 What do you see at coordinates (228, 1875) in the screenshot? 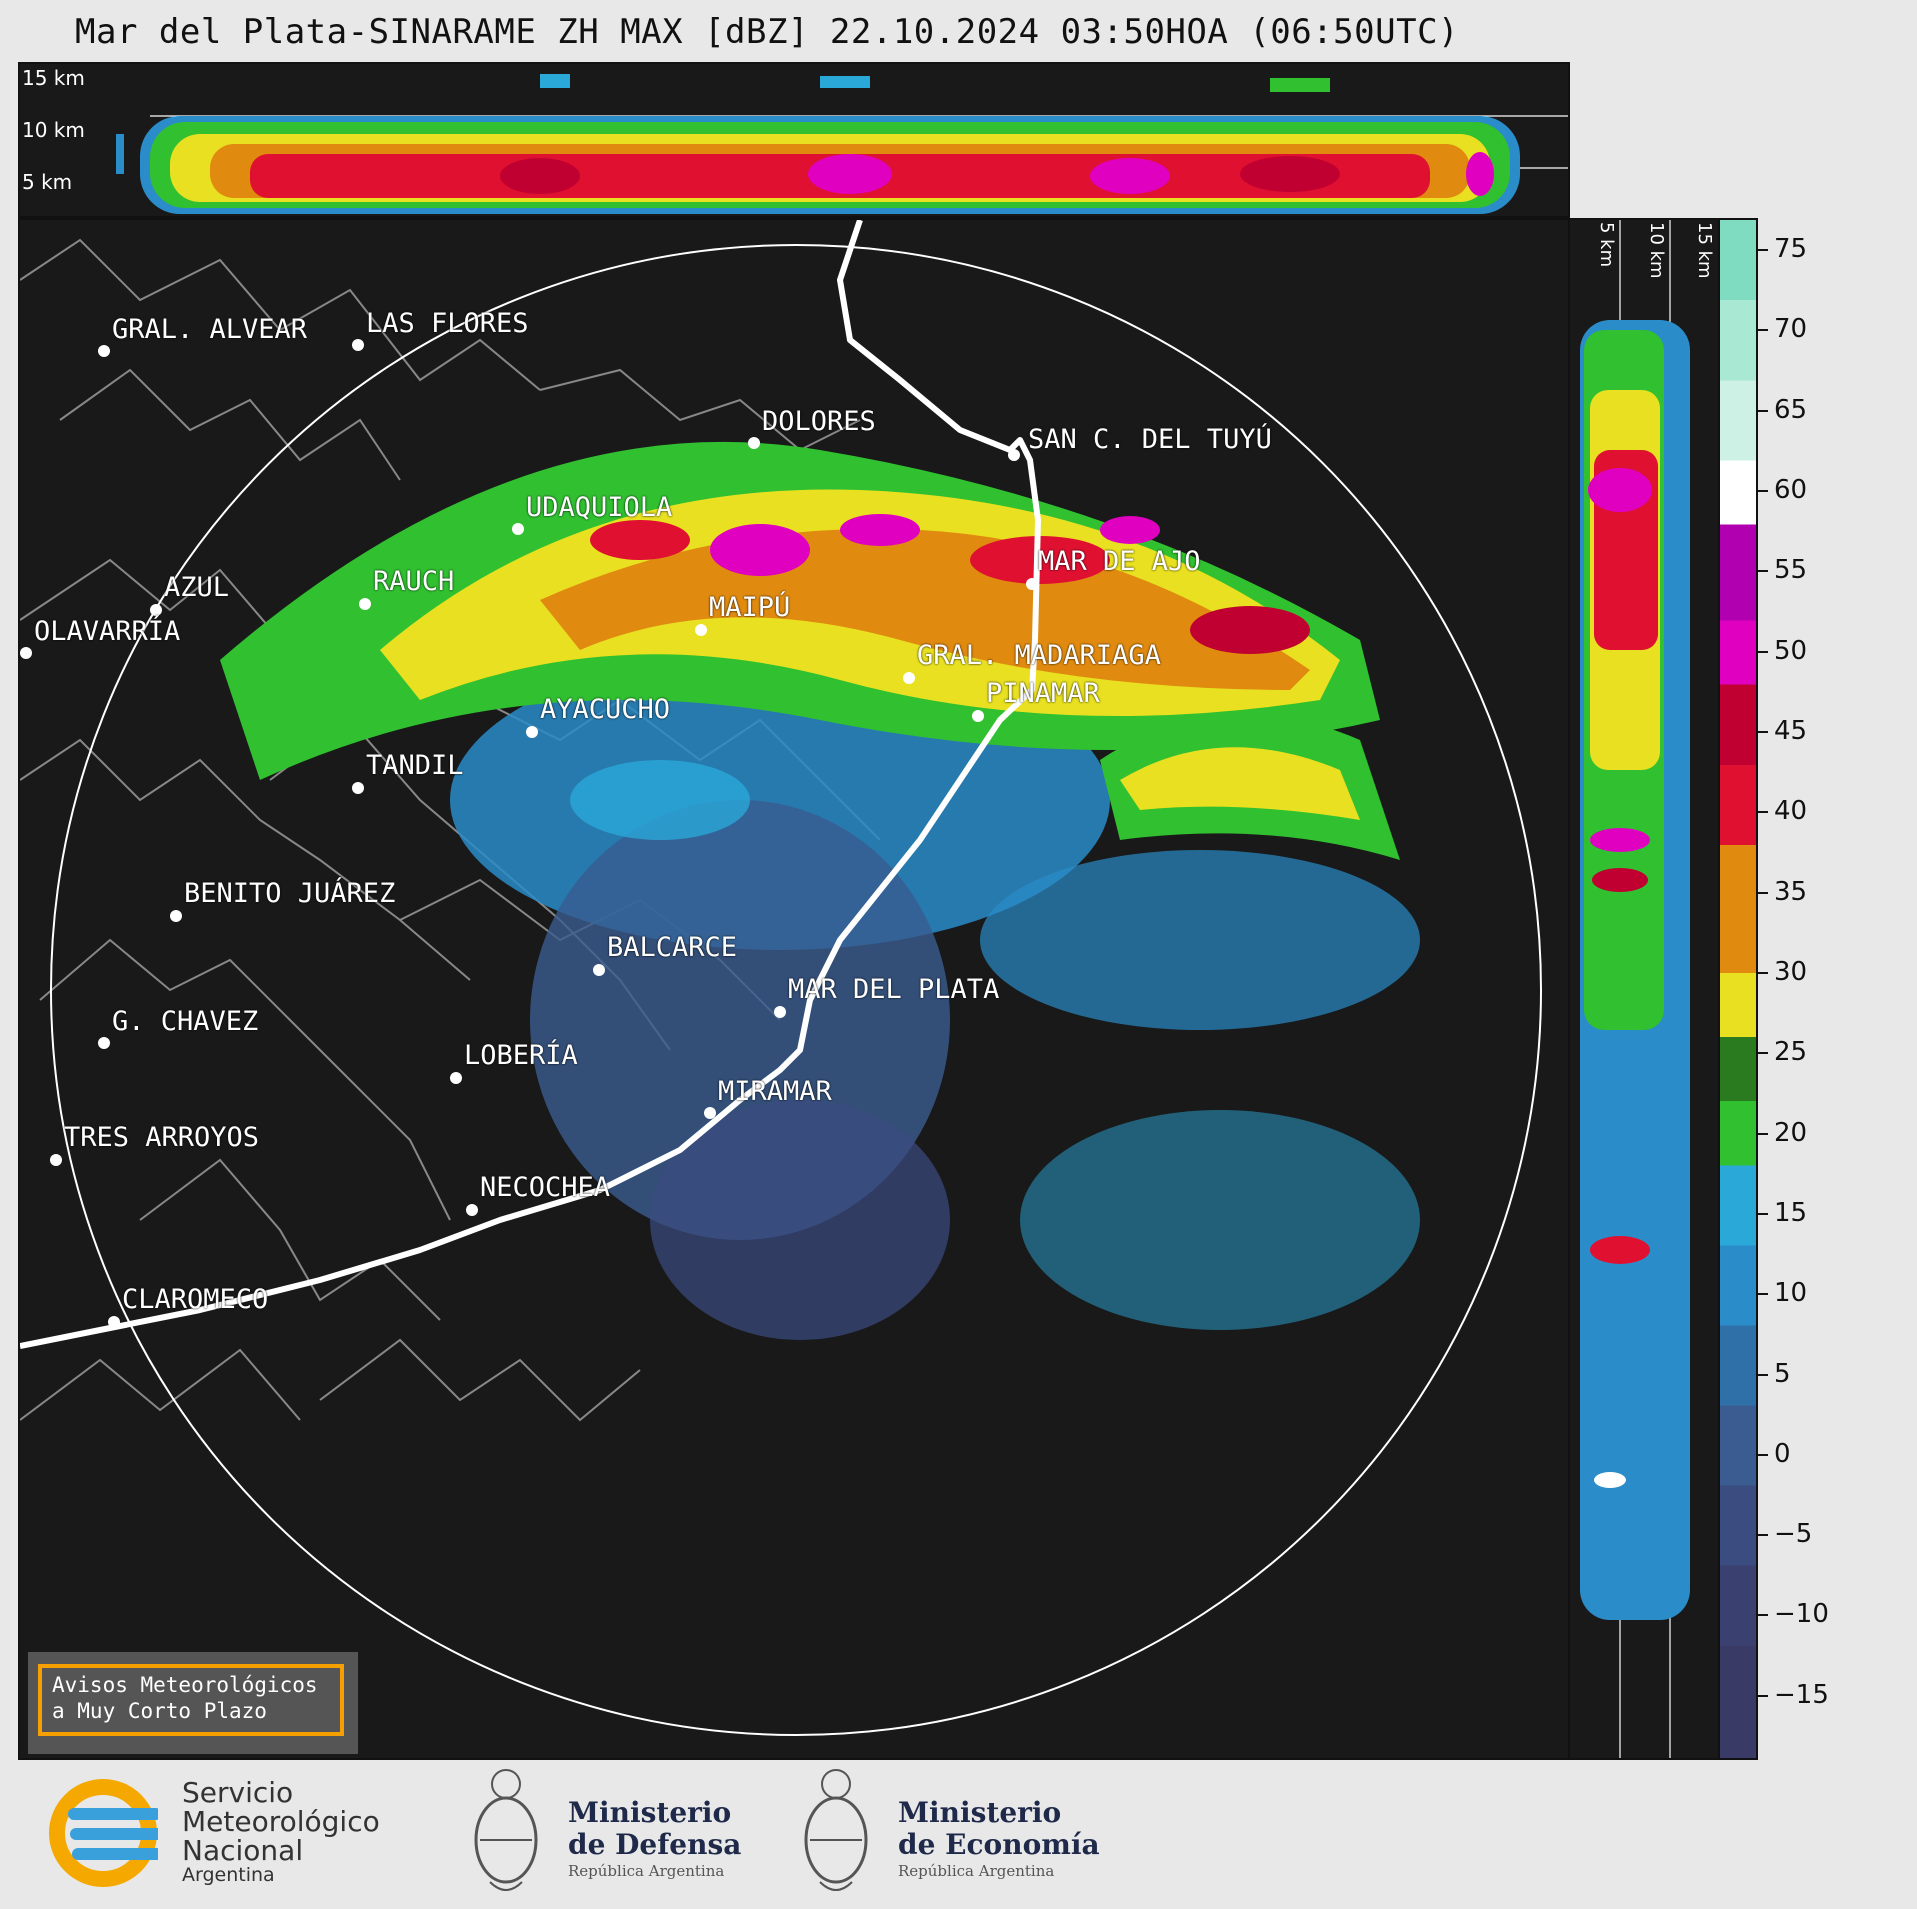
I see `smn-line4: Argentina` at bounding box center [228, 1875].